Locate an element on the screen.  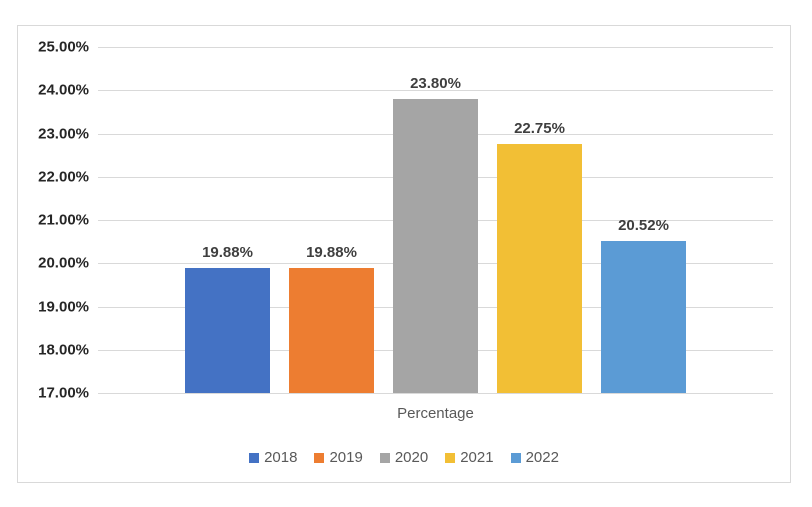
legend-item-2019: 2019 is located at coordinates (338, 457).